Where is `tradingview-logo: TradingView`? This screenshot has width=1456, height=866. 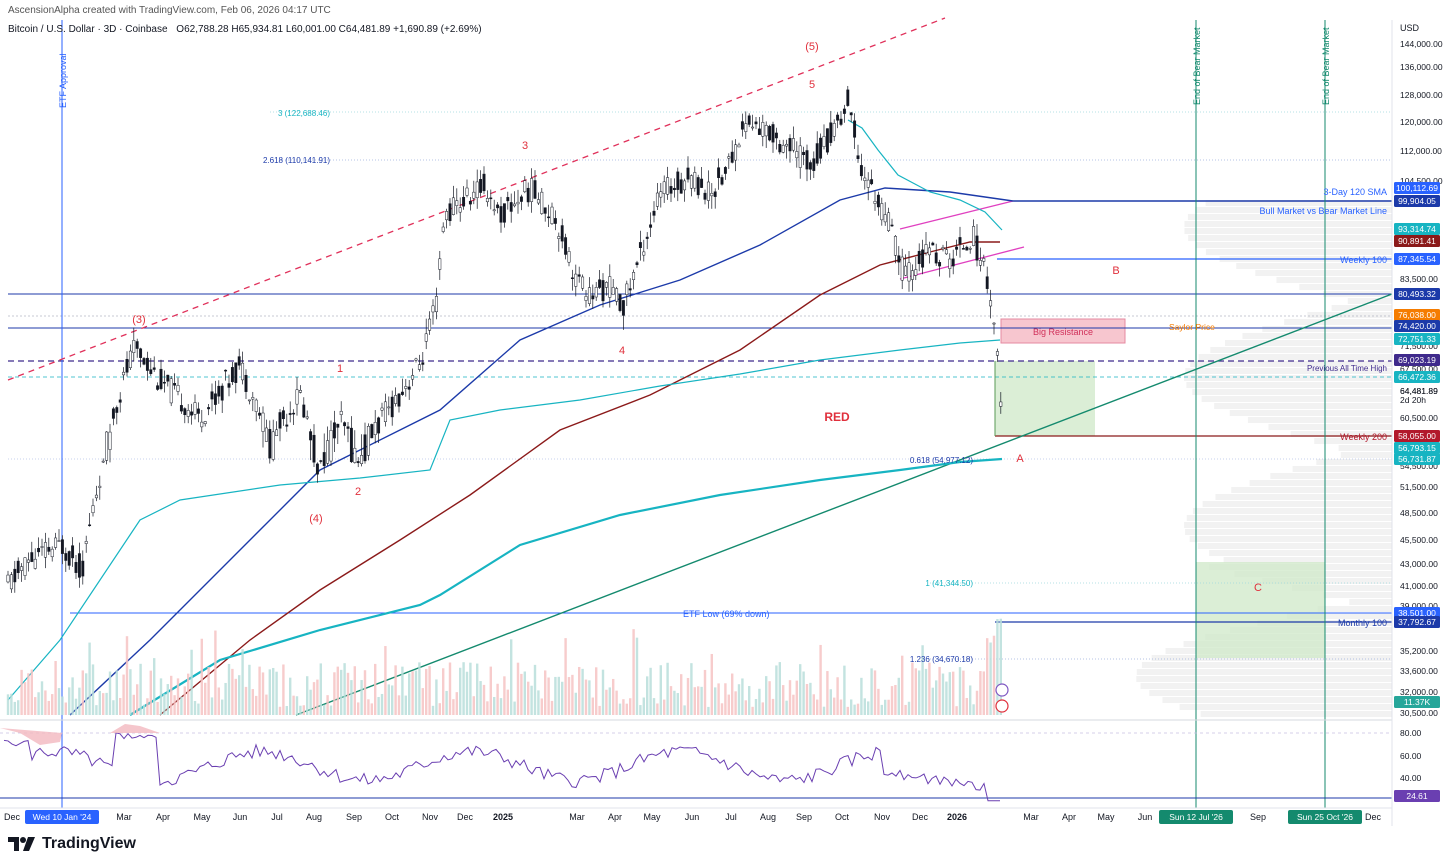 tradingview-logo: TradingView is located at coordinates (72, 844).